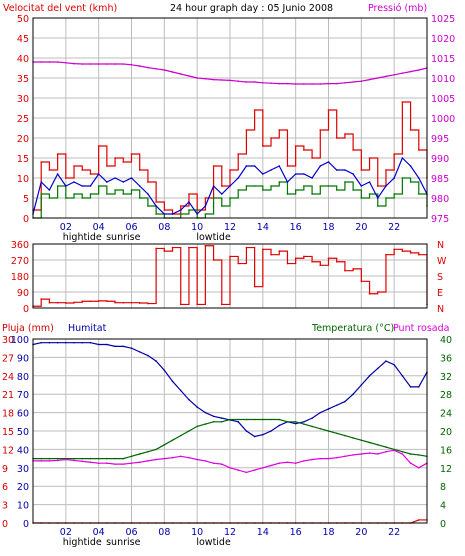  Describe the element at coordinates (440, 245) in the screenshot. I see `compass-tick-label: N` at that location.